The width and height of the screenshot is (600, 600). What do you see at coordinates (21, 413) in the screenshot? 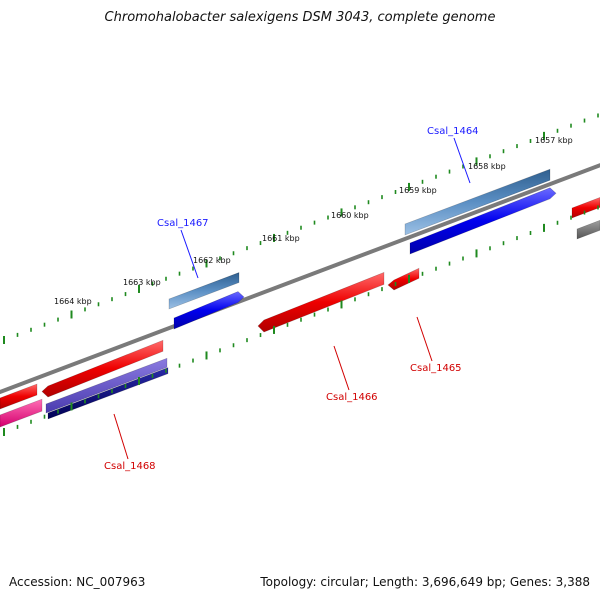
I see `gene-bar-edge-left-magenta` at bounding box center [21, 413].